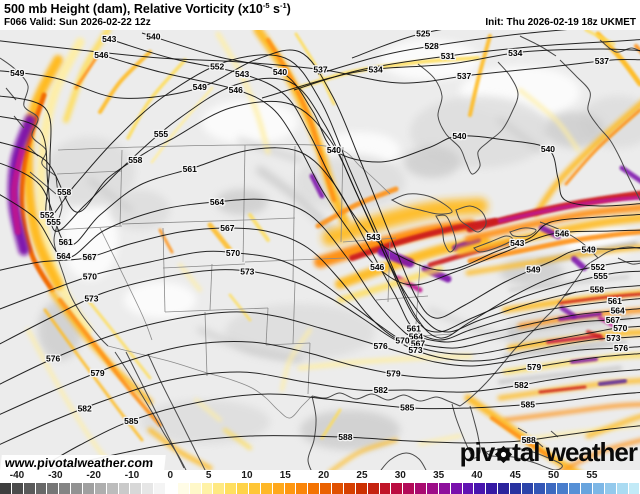  Describe the element at coordinates (377, 267) in the screenshot. I see `contour-label: 546` at that location.